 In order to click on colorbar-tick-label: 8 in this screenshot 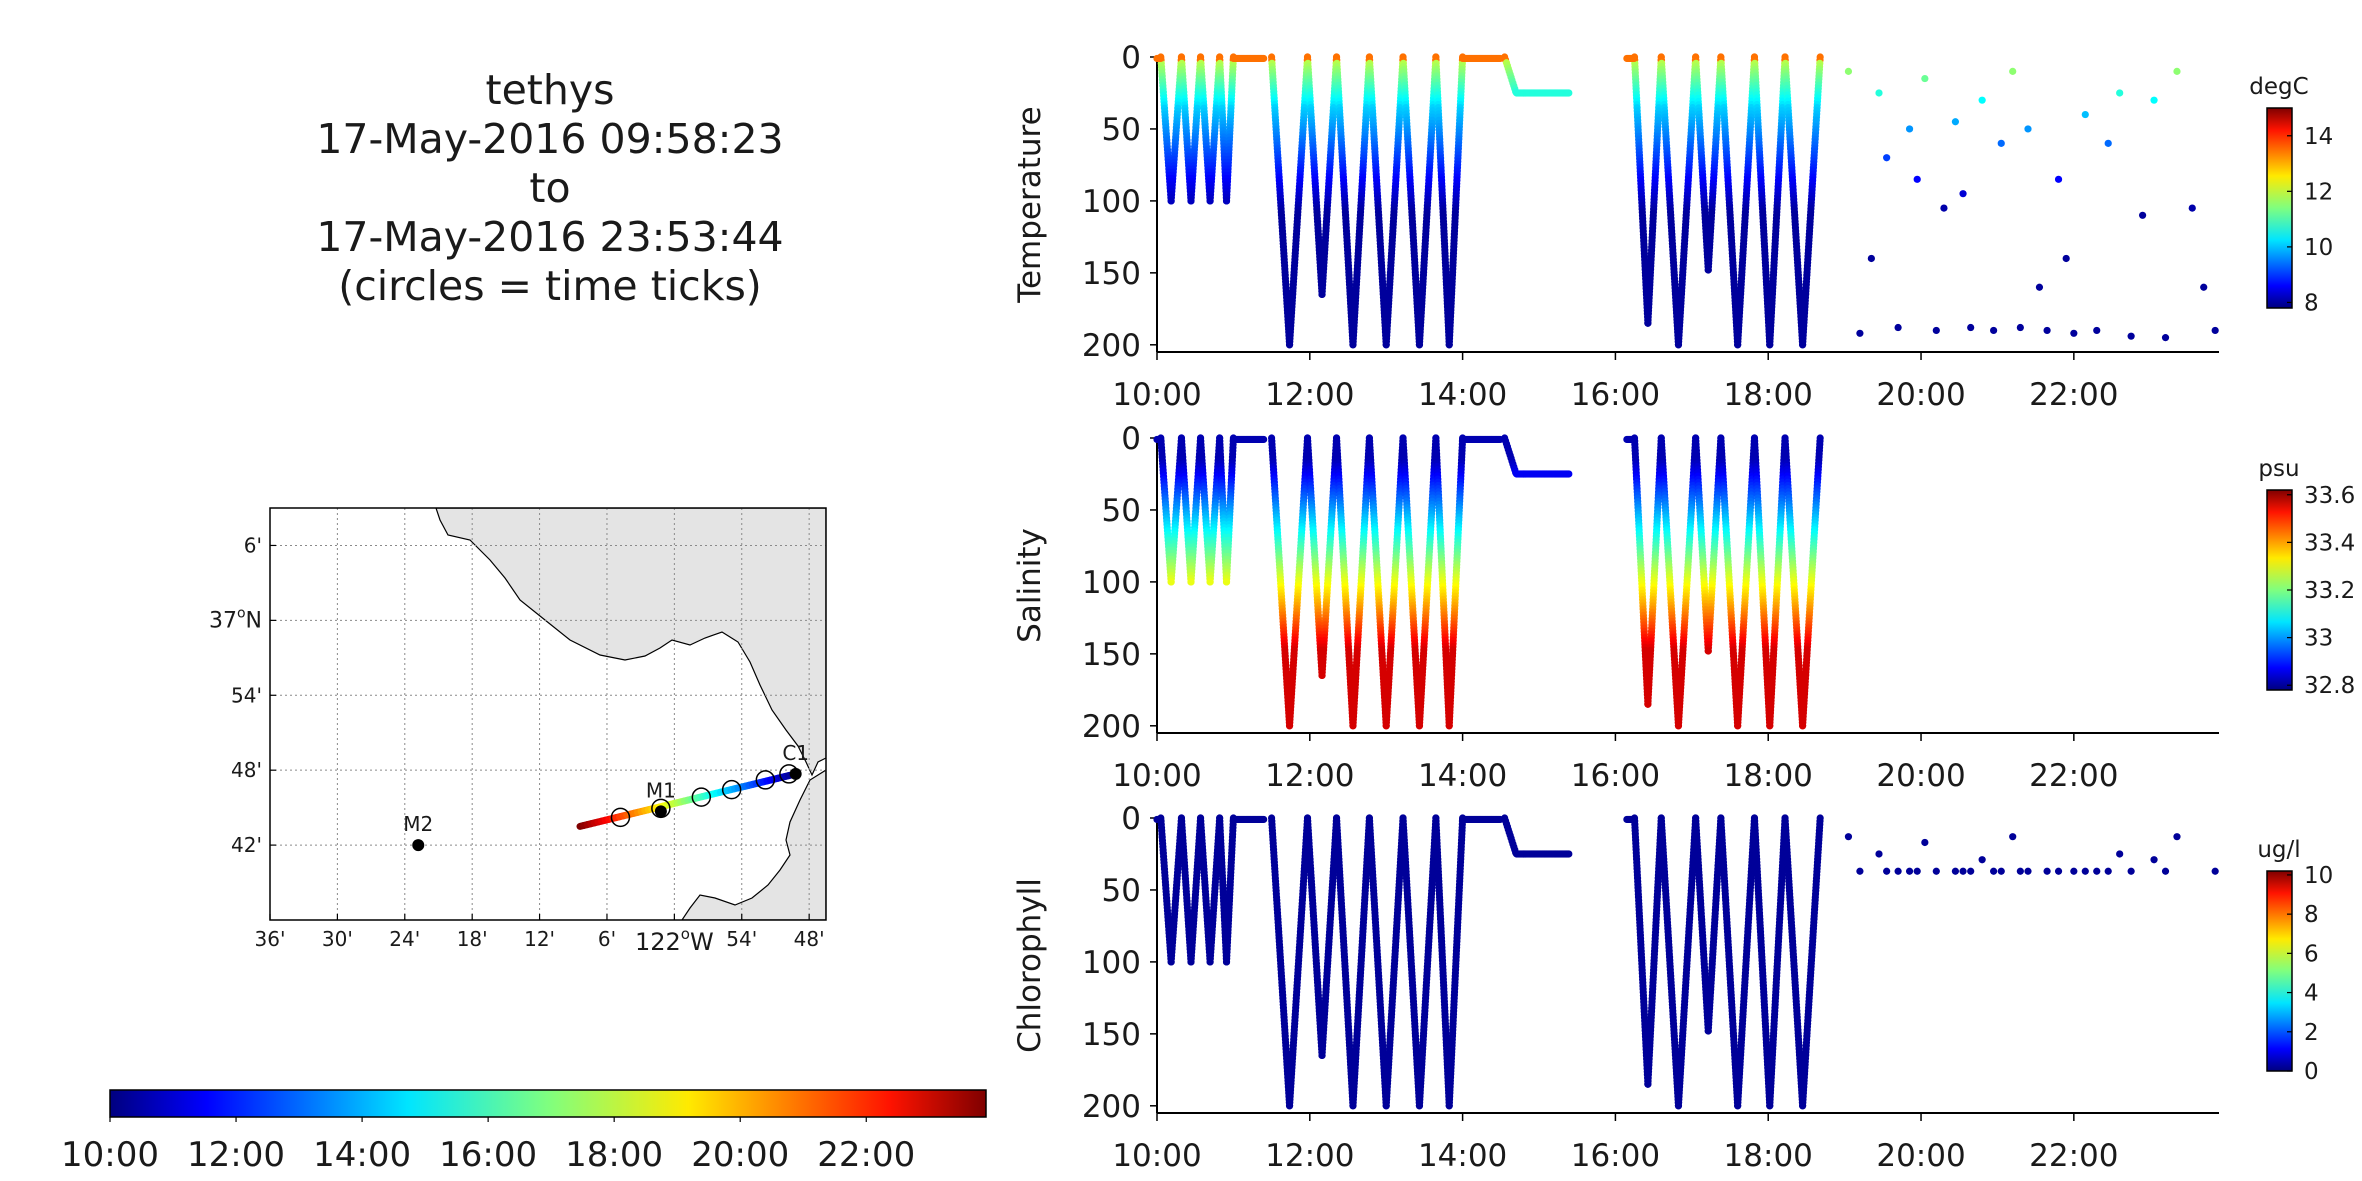, I will do `click(2311, 303)`.